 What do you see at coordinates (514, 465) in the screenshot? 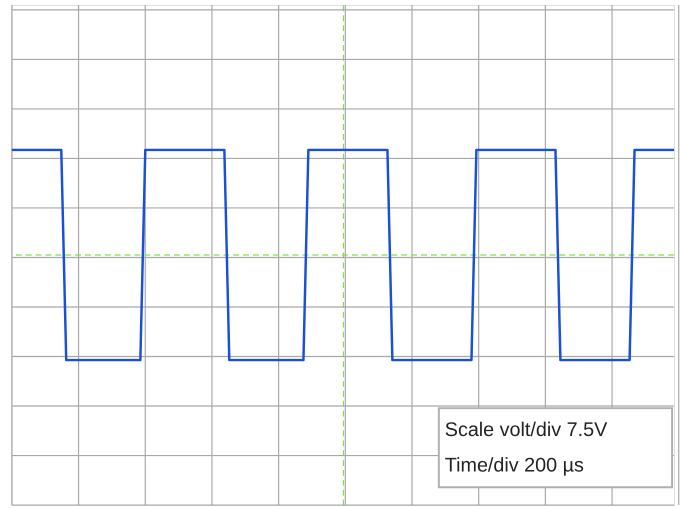
I see `text: Time/div 200 µs` at bounding box center [514, 465].